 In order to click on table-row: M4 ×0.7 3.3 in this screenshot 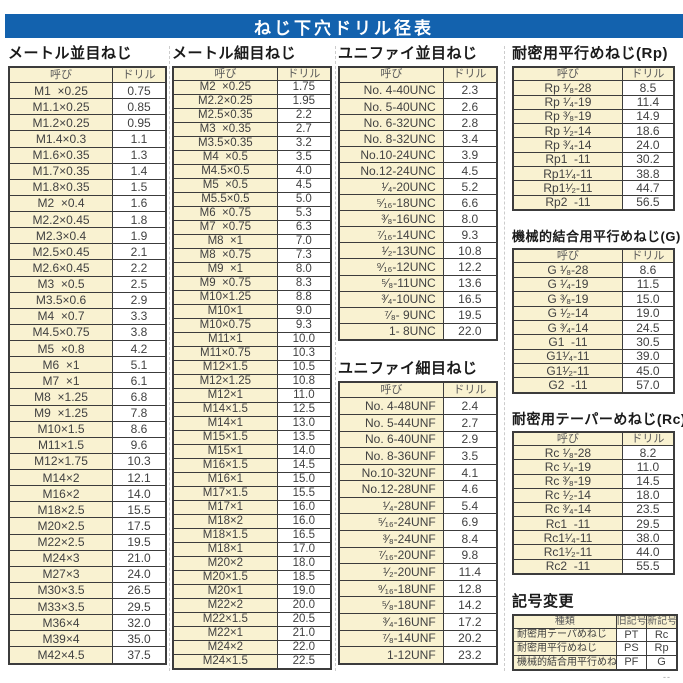, I will do `click(87, 316)`.